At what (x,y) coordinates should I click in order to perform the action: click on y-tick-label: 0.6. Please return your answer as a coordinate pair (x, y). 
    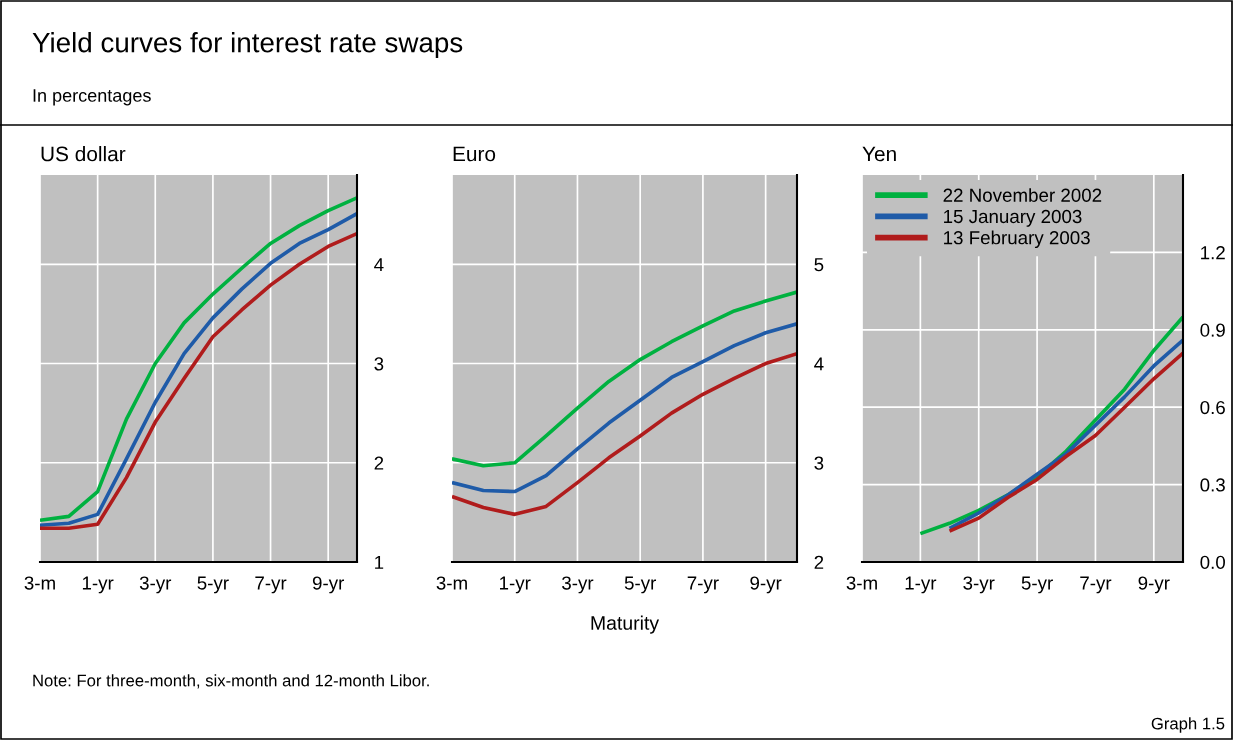
    Looking at the image, I should click on (1212, 407).